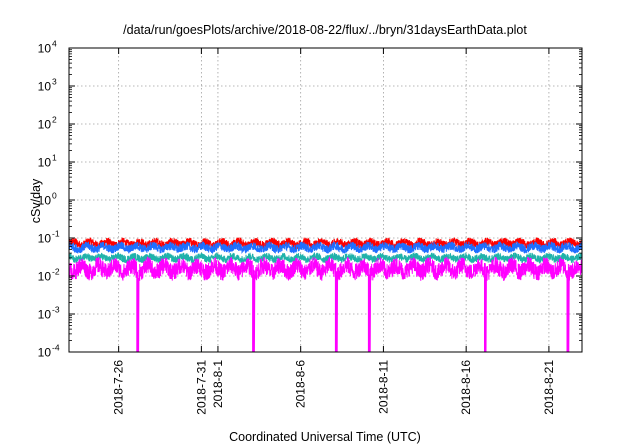 The width and height of the screenshot is (640, 448). I want to click on y-tick-exponent: -4, so click(56, 348).